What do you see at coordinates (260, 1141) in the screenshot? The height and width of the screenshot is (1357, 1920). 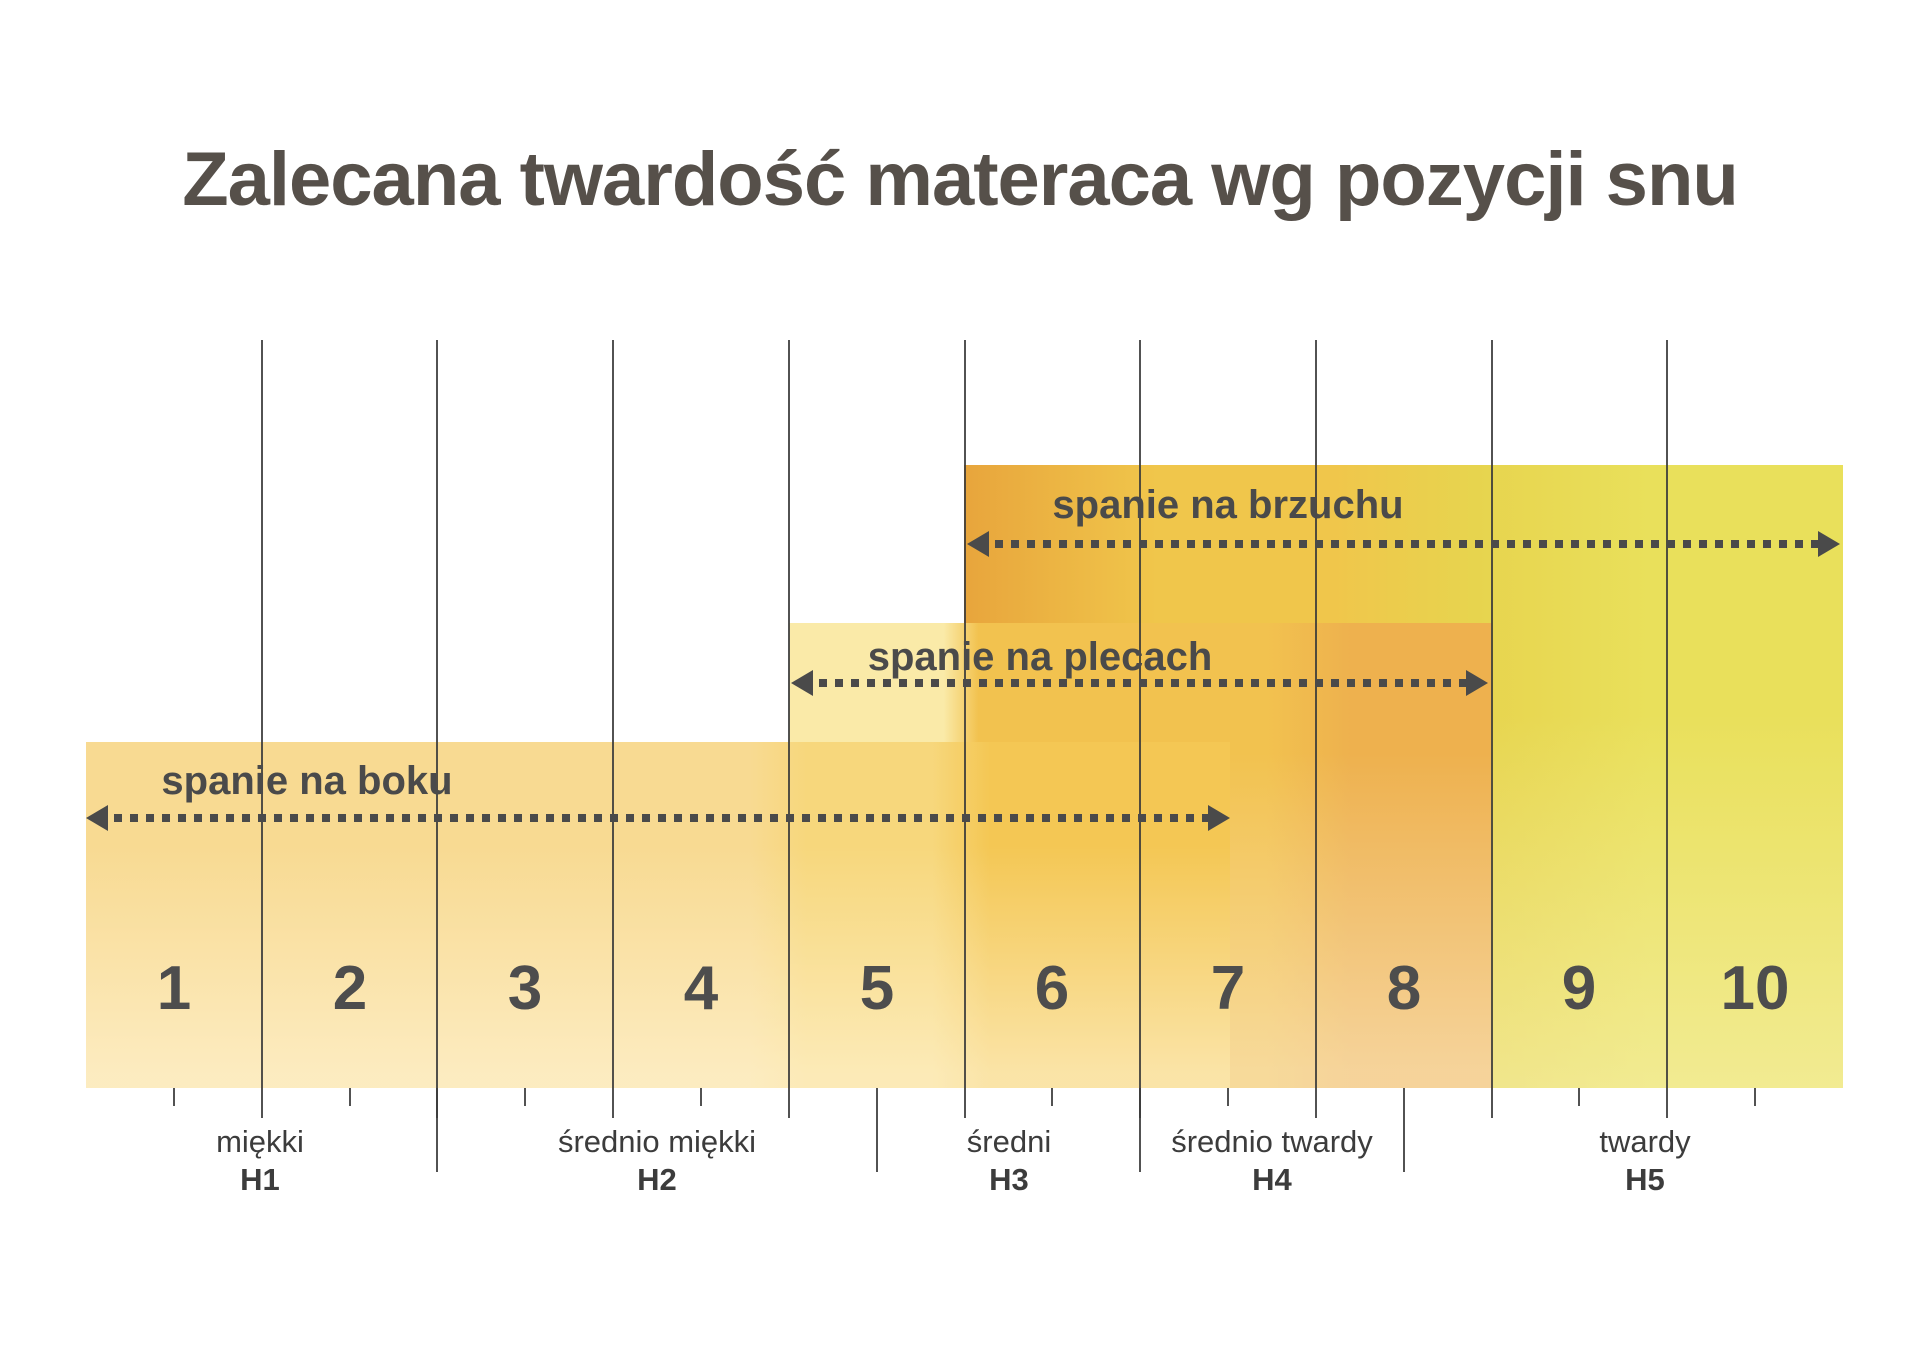 I see `firmness-name-h1: miękki` at bounding box center [260, 1141].